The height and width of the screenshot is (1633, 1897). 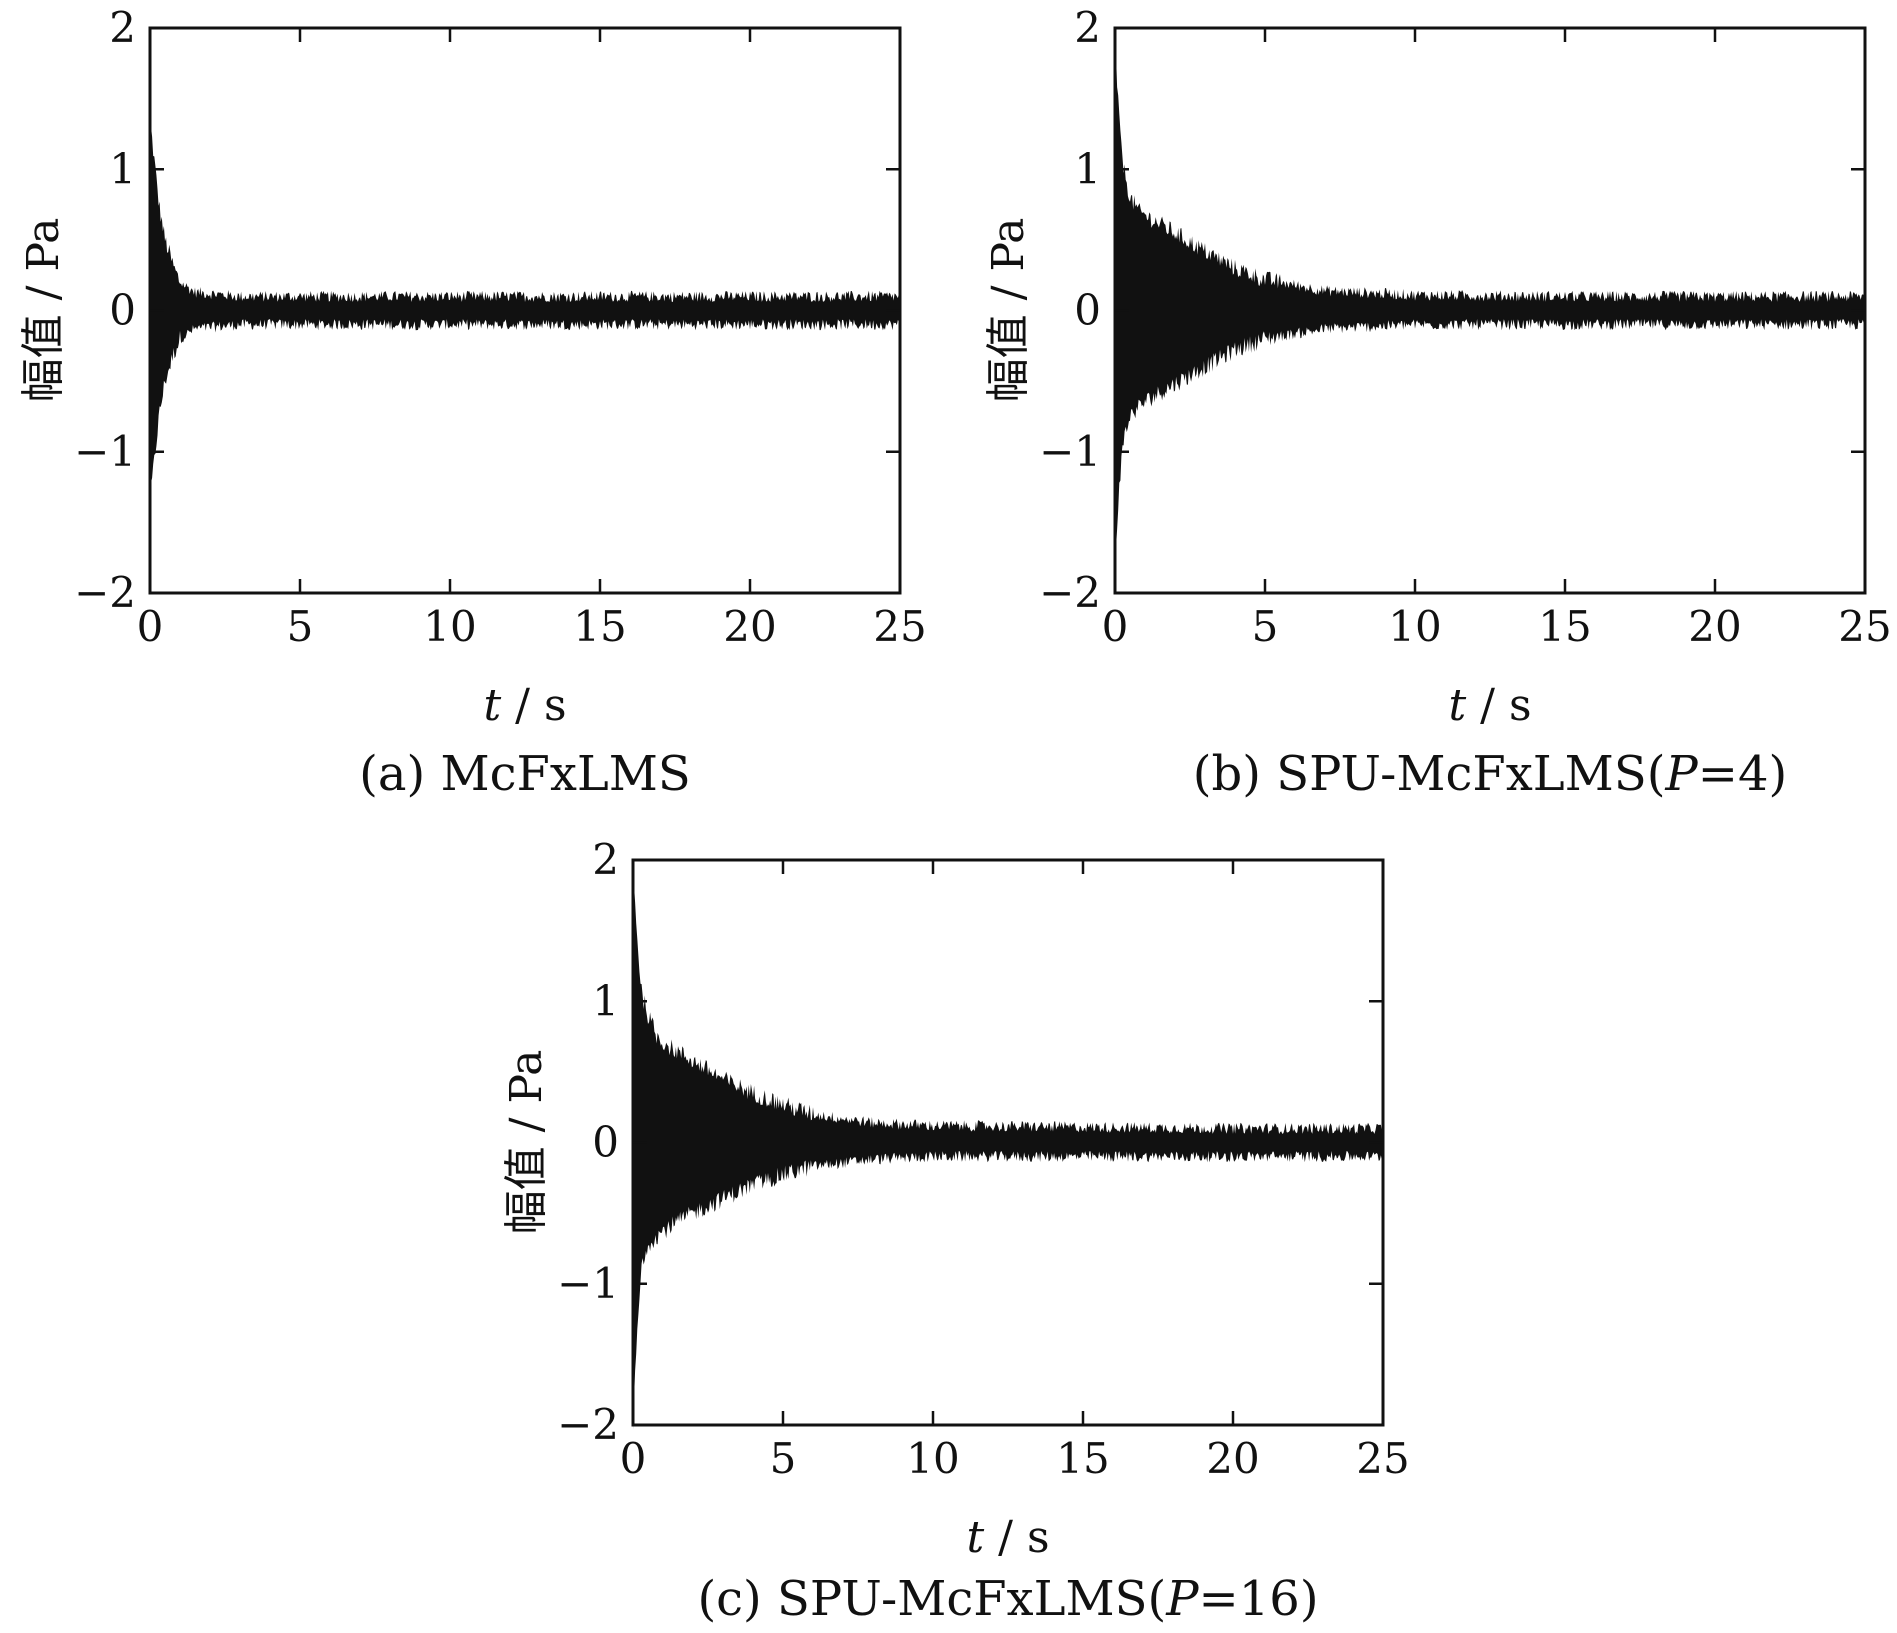 I want to click on y-axis-label-b: 幅值 / Pa, so click(x=1008, y=310).